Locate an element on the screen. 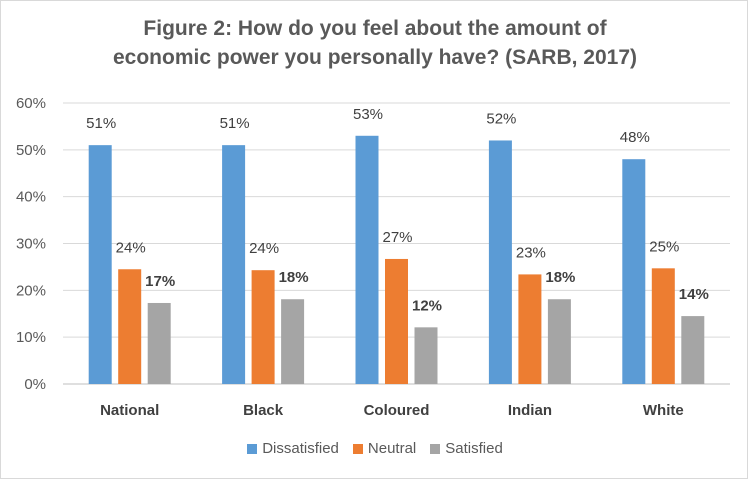 This screenshot has height=481, width=750. data-label: 14% is located at coordinates (694, 294).